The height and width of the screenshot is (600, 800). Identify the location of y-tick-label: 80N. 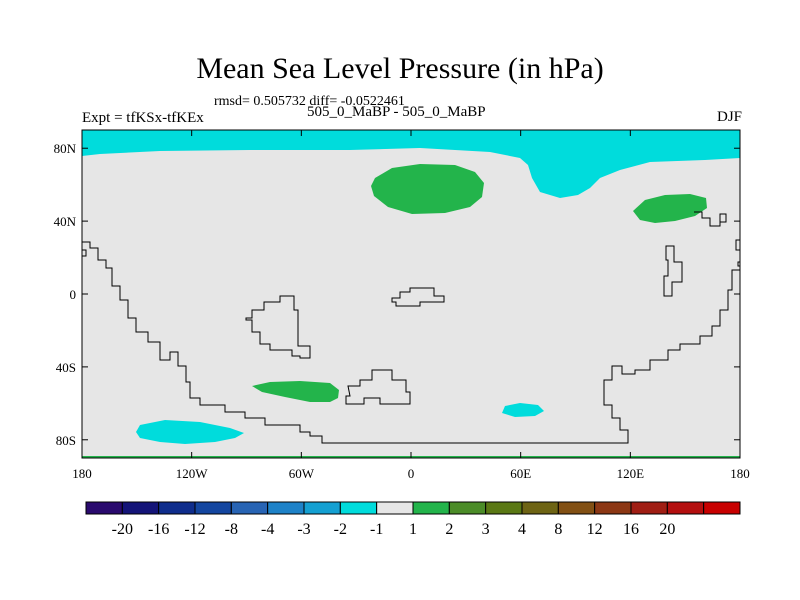
(65, 148).